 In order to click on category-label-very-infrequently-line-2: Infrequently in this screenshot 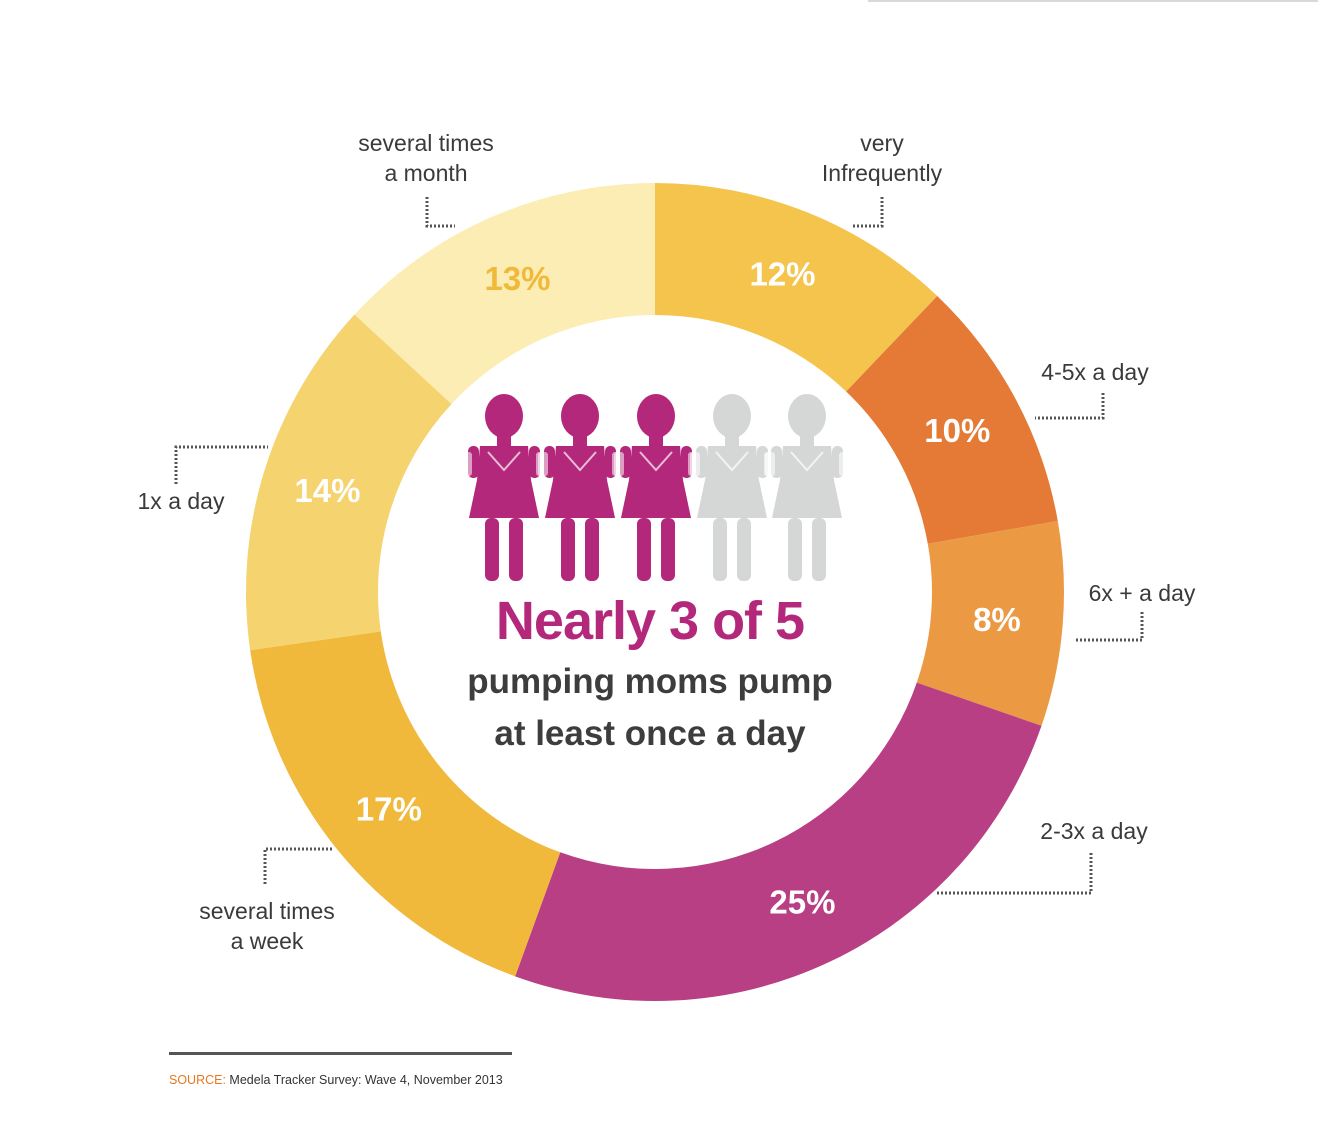, I will do `click(882, 173)`.